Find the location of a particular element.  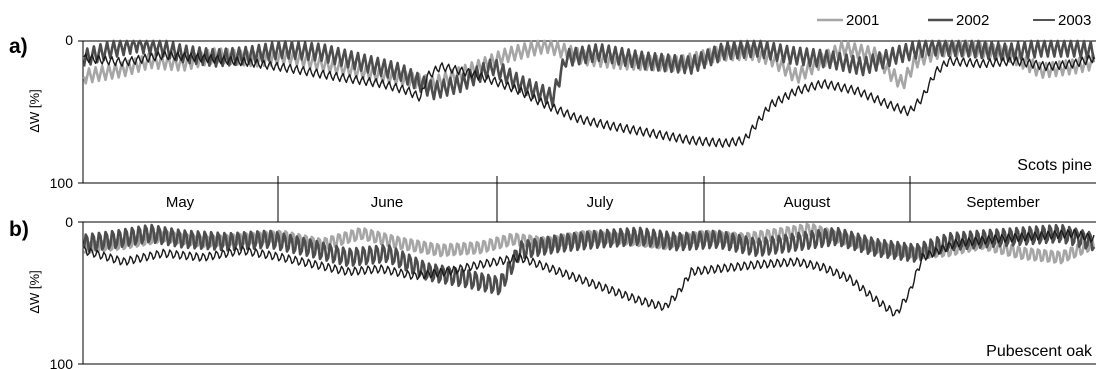

month-strip: May June July August September is located at coordinates (589, 199).